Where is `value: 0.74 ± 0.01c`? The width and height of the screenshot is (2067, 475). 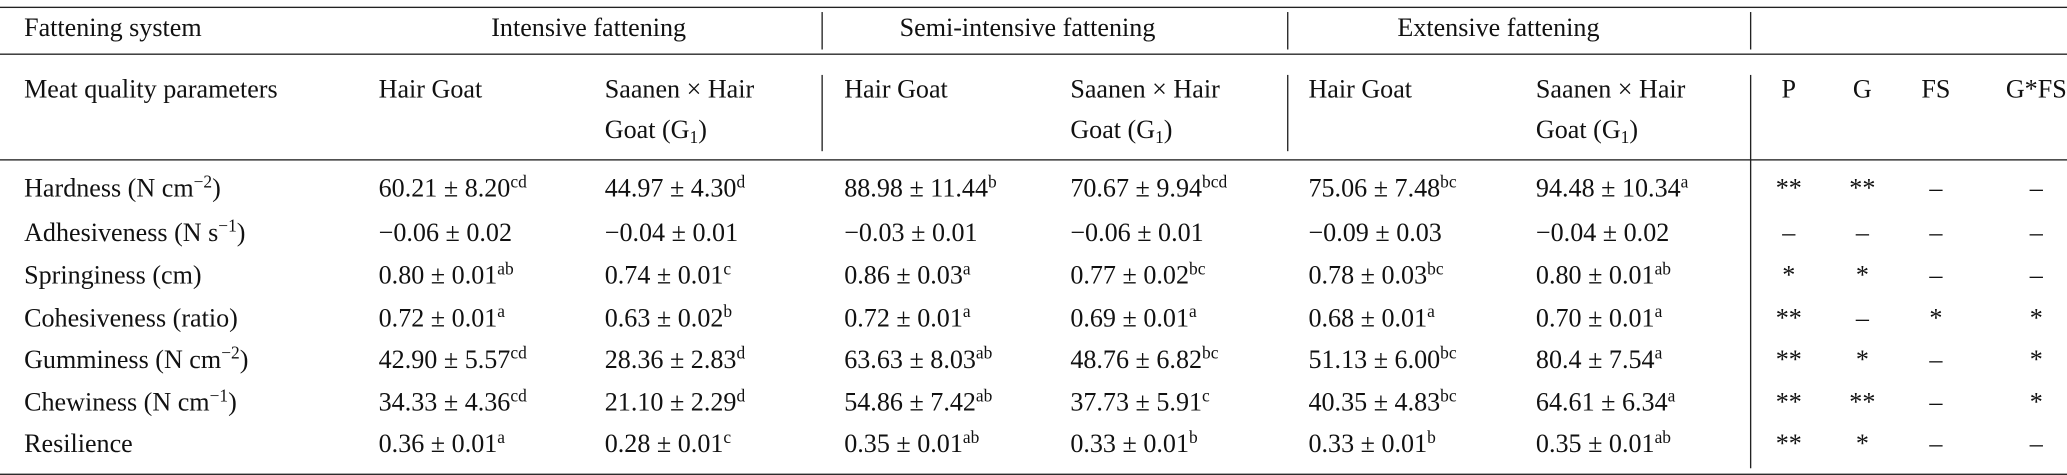 value: 0.74 ± 0.01c is located at coordinates (668, 276).